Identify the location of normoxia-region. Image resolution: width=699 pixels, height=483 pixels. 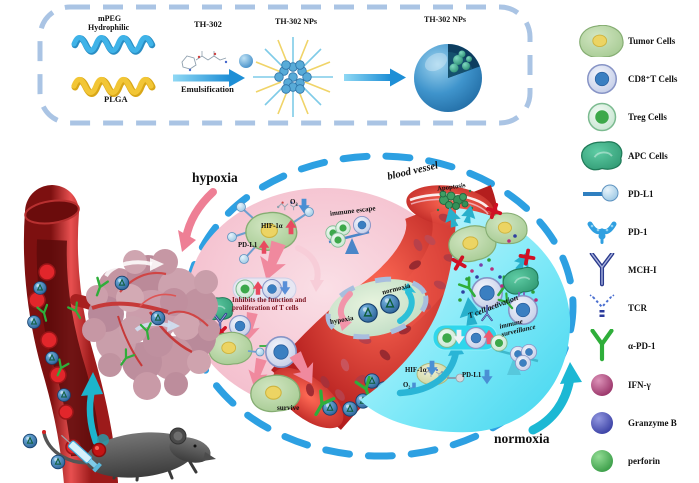
(465, 320).